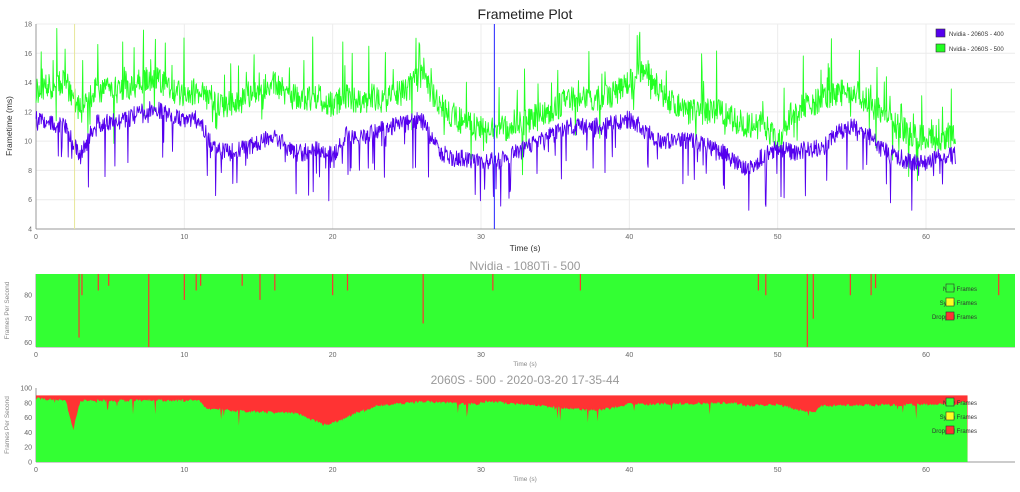 The image size is (1020, 492). What do you see at coordinates (525, 310) in the screenshot?
I see `gpu-1080ti-new-frames-area` at bounding box center [525, 310].